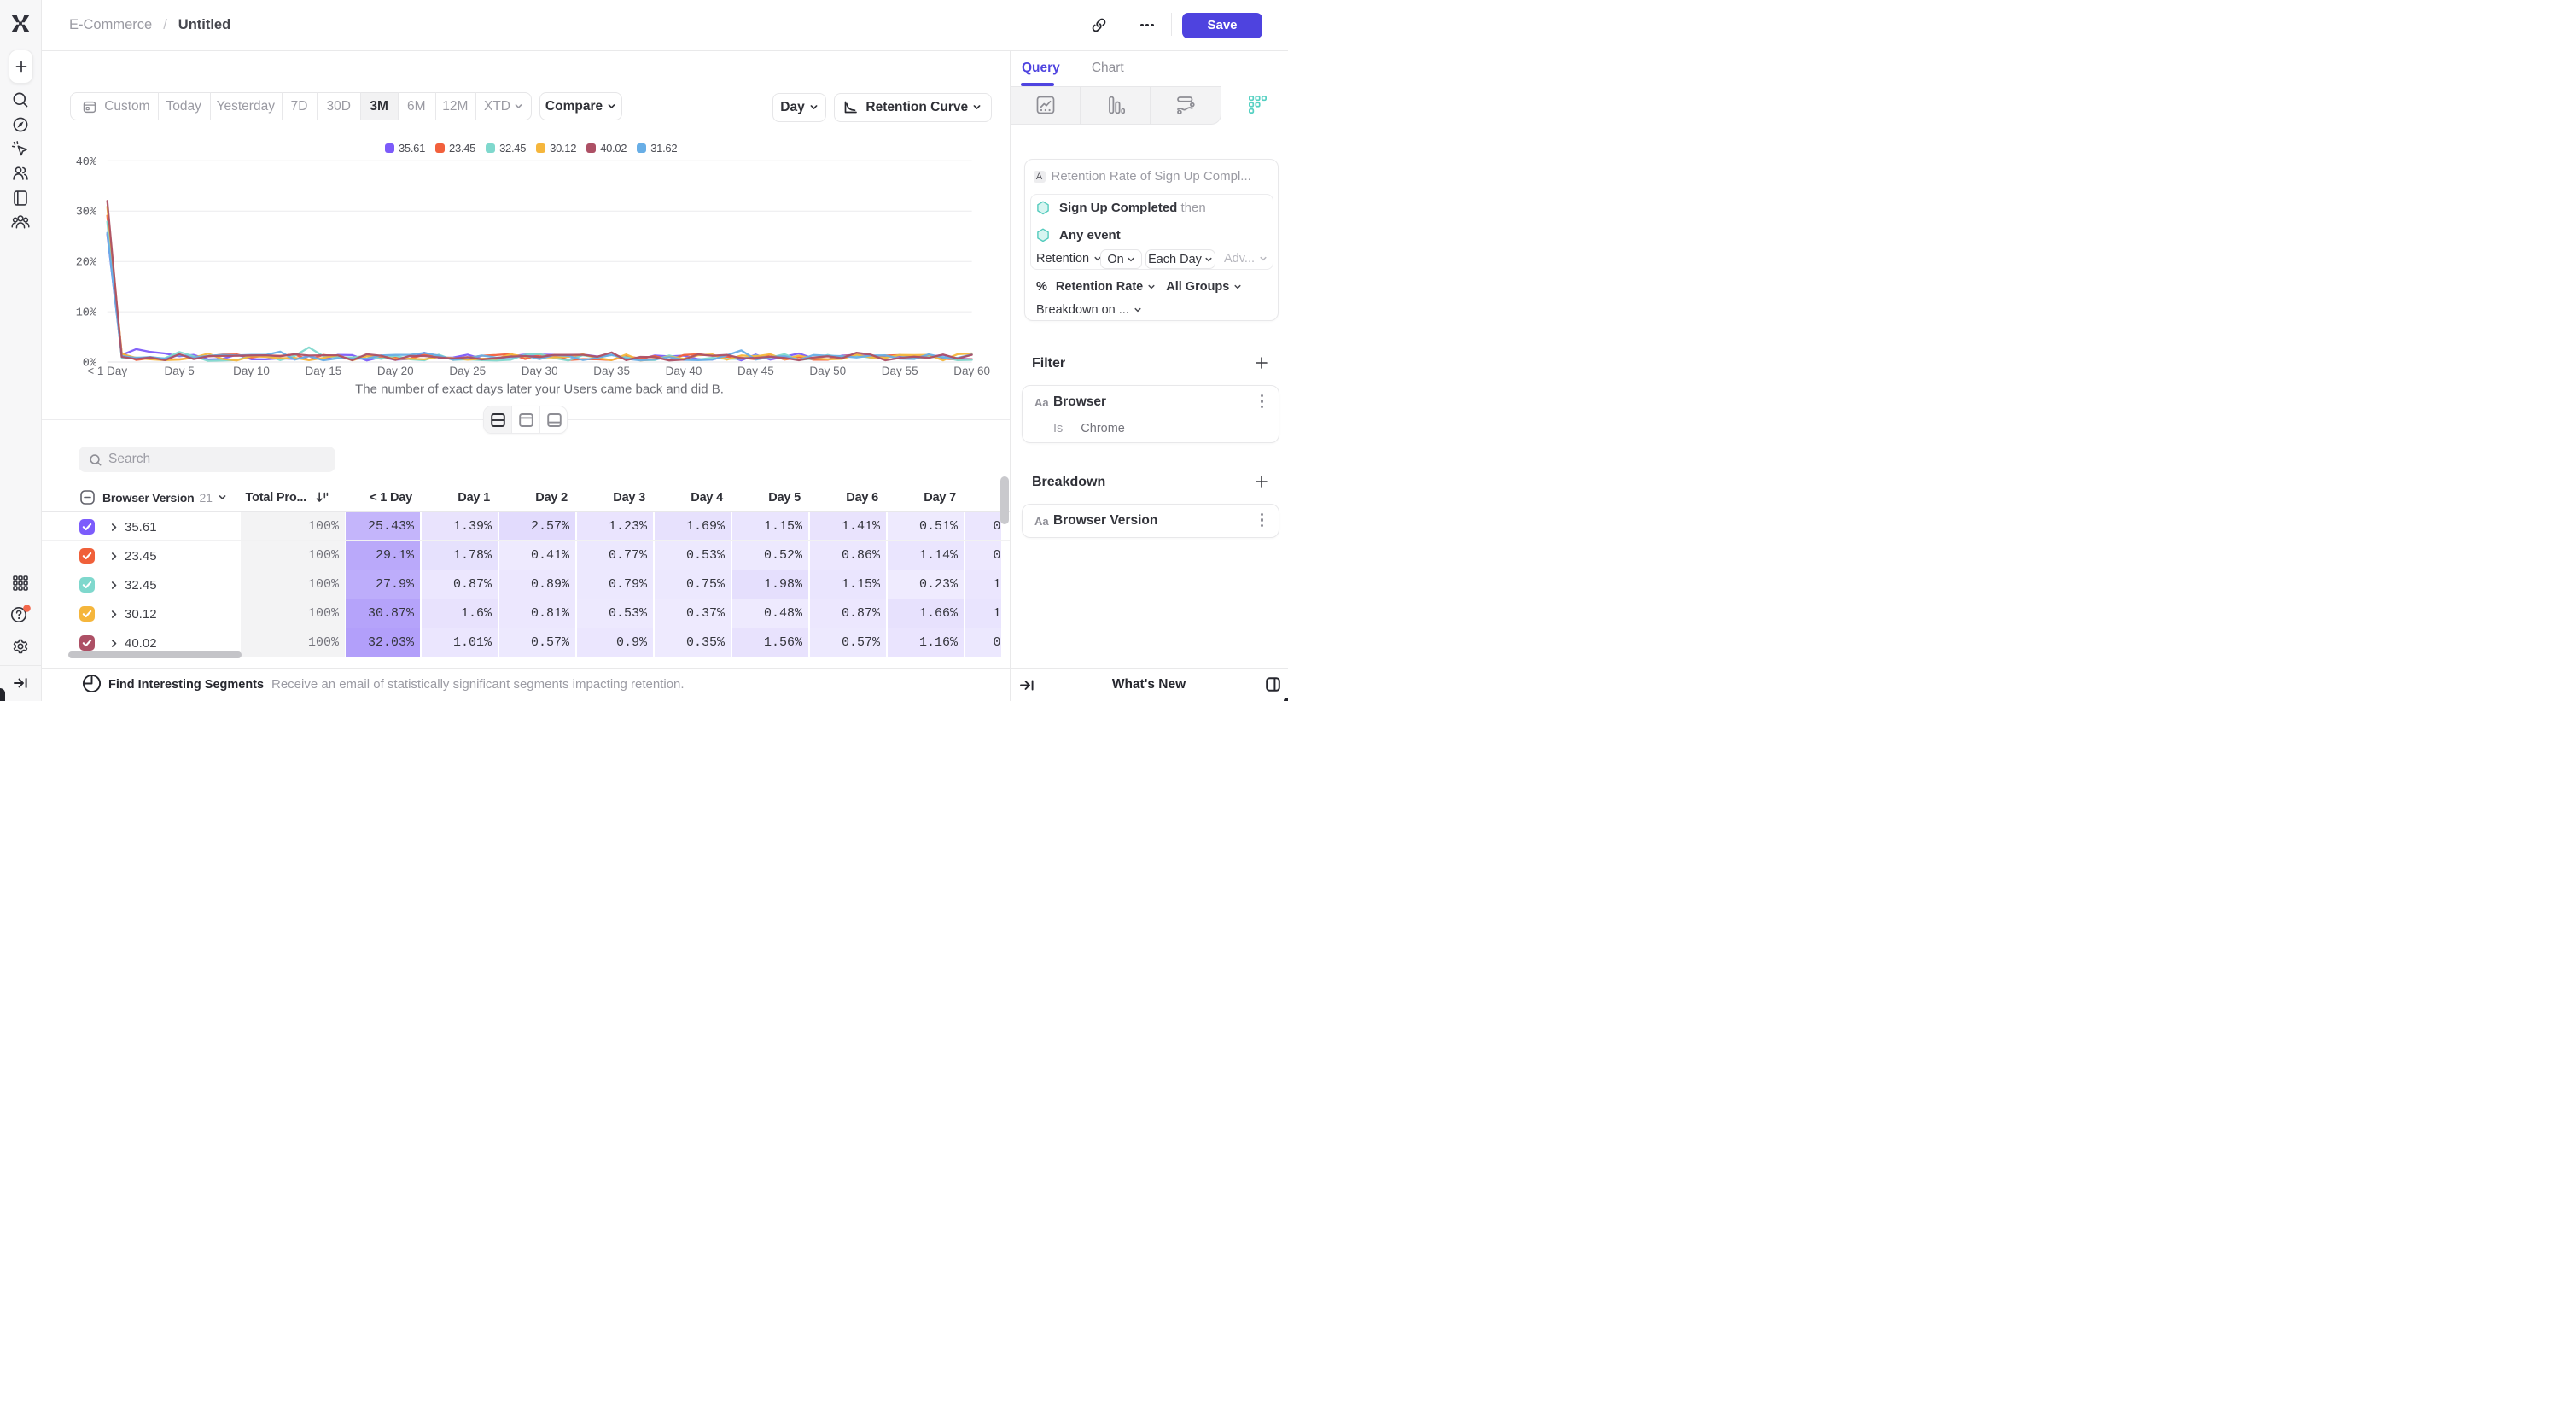 This screenshot has height=1402, width=2576. I want to click on svg-text: Day 35, so click(611, 371).